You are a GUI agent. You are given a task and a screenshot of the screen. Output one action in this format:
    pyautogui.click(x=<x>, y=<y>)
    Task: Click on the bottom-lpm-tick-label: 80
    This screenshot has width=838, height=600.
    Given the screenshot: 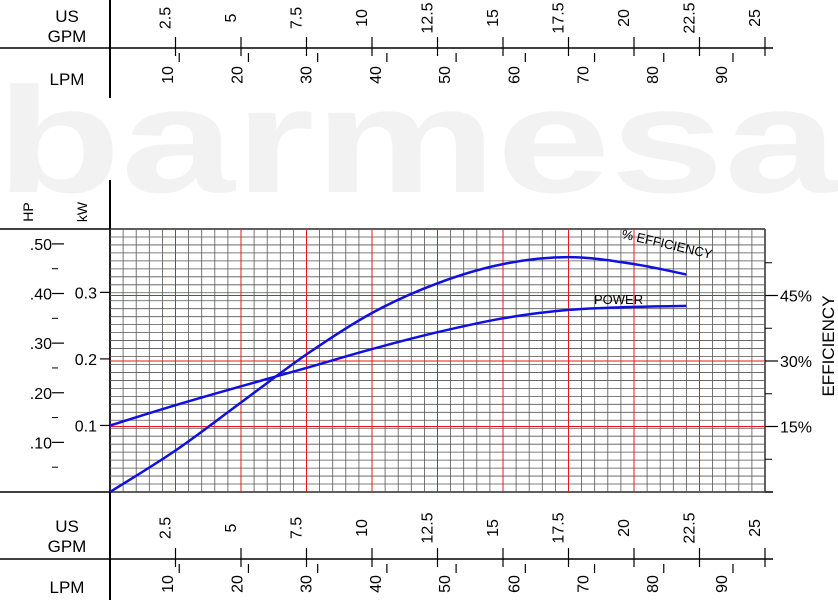 What is the action you would take?
    pyautogui.click(x=653, y=584)
    